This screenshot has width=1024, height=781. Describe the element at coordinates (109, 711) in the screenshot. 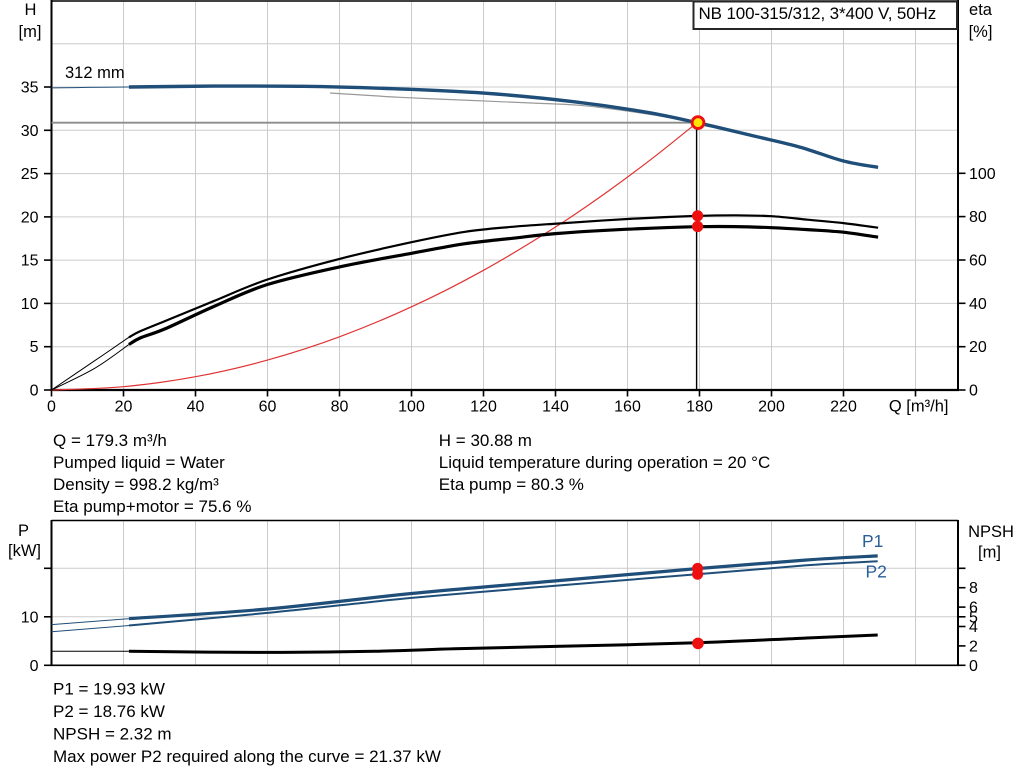

I see `svg-text: P2 = 18.76 kW` at that location.